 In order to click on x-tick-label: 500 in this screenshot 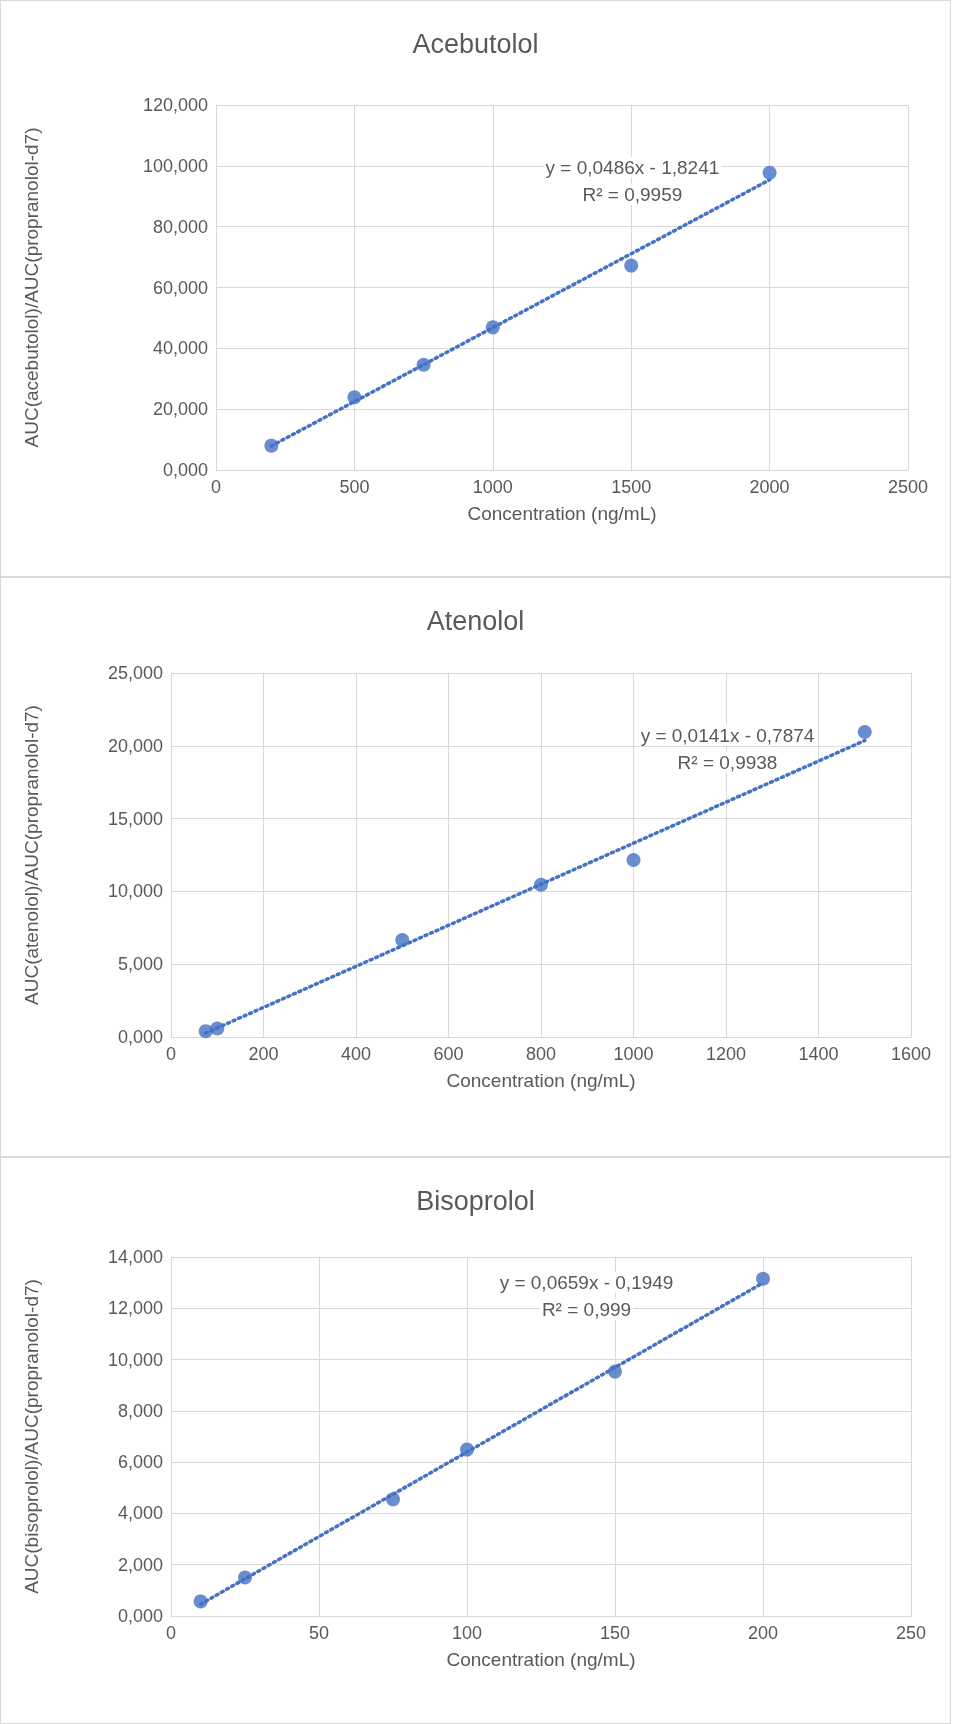, I will do `click(354, 487)`.